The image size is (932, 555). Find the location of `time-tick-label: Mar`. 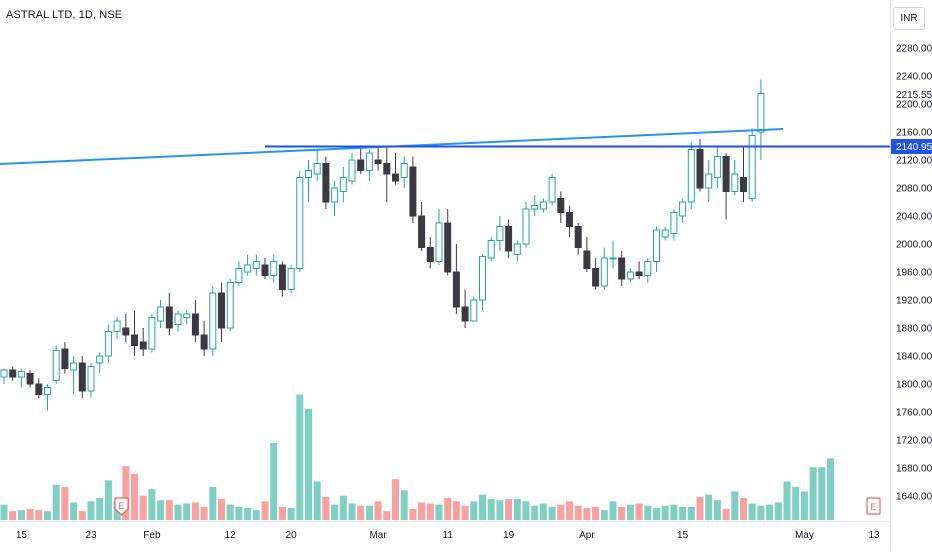

time-tick-label: Mar is located at coordinates (378, 535).